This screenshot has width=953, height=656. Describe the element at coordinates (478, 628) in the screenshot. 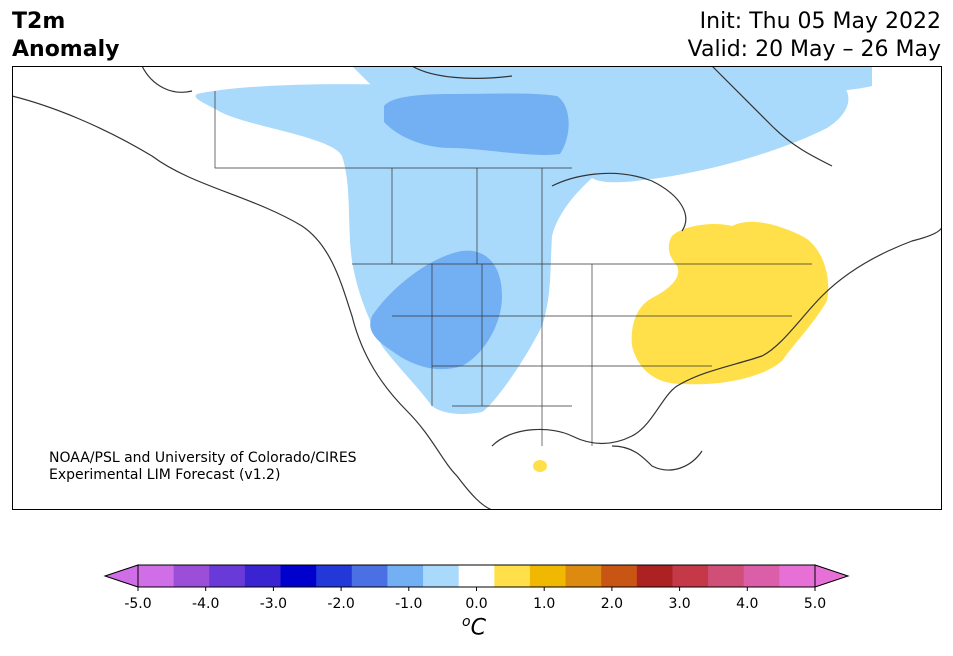

I see `unit-symbol: C` at that location.